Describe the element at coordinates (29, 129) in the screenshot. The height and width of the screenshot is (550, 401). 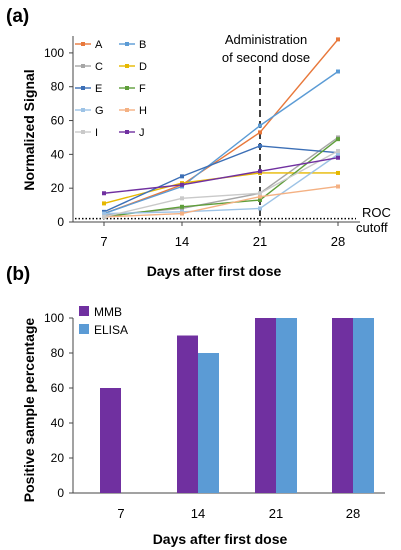
I see `y-axis-title-a: Normalized Signal` at that location.